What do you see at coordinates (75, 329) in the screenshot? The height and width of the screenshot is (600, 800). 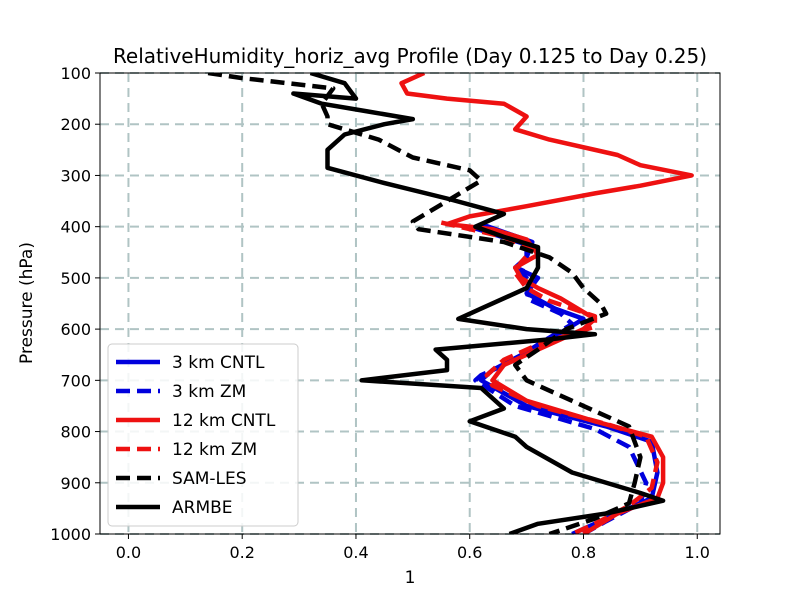 I see `y-tick-label: 600` at bounding box center [75, 329].